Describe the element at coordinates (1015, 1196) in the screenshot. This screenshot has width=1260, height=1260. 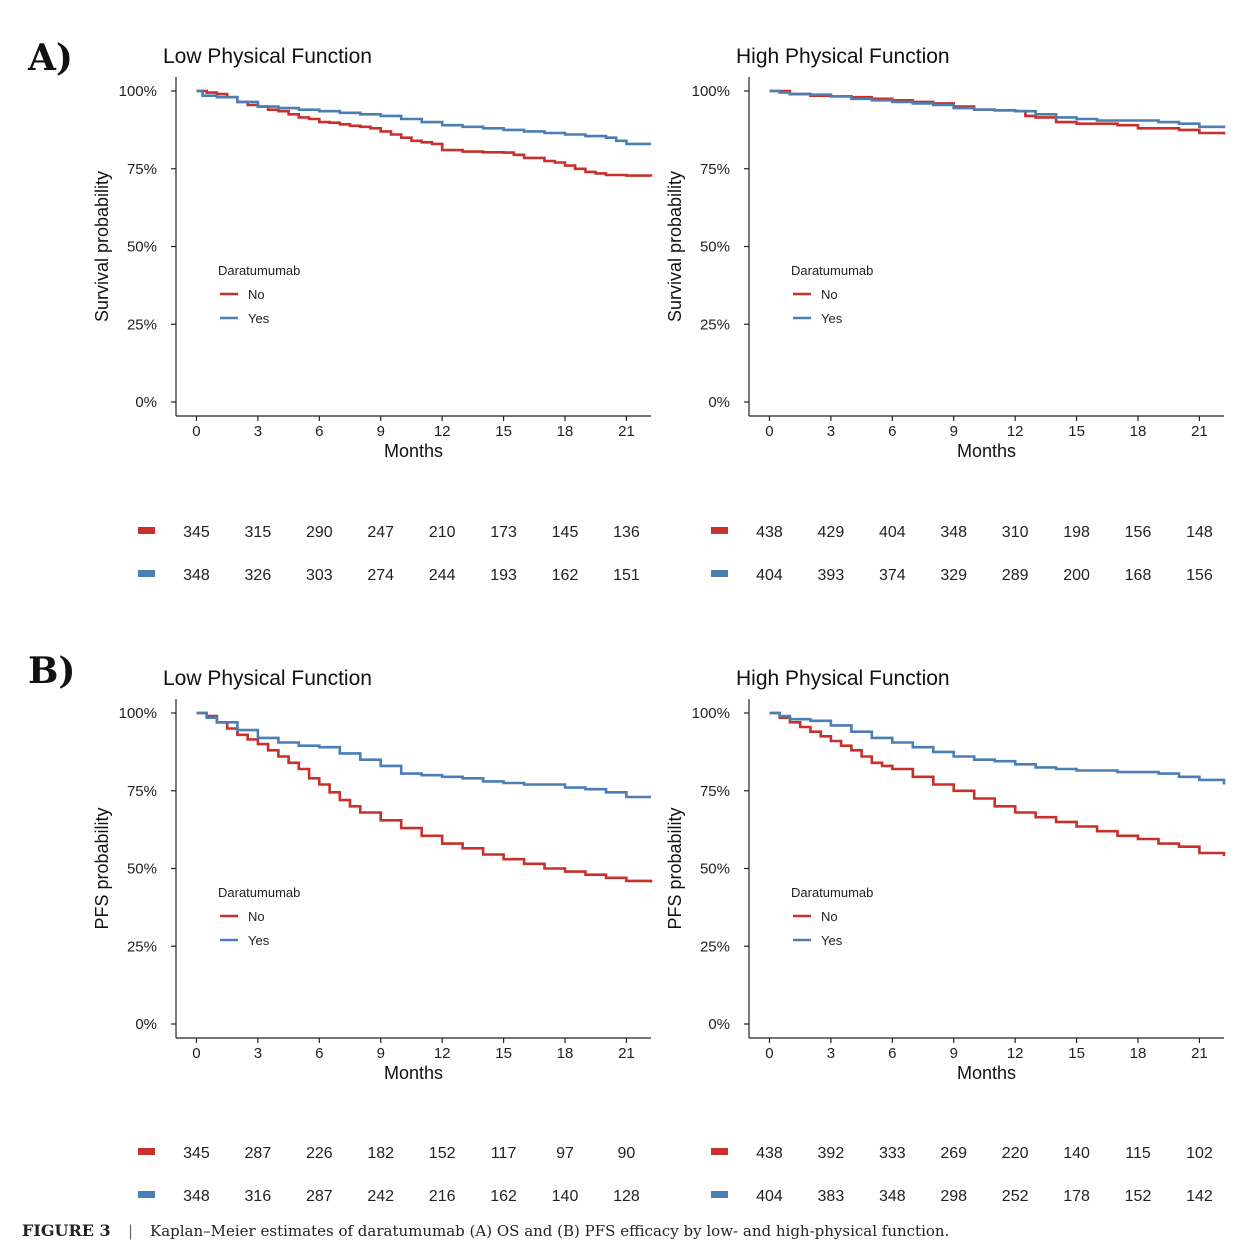
I see `risk-count: 252` at that location.